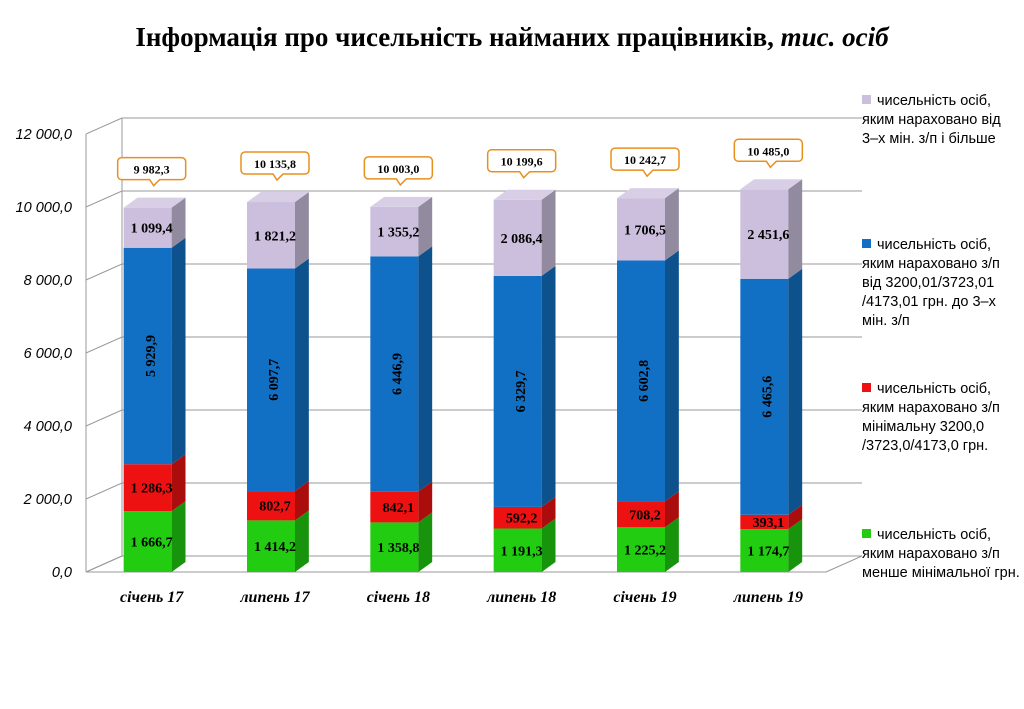 This screenshot has width=1024, height=709. I want to click on data-label: 1 414,2, so click(275, 547).